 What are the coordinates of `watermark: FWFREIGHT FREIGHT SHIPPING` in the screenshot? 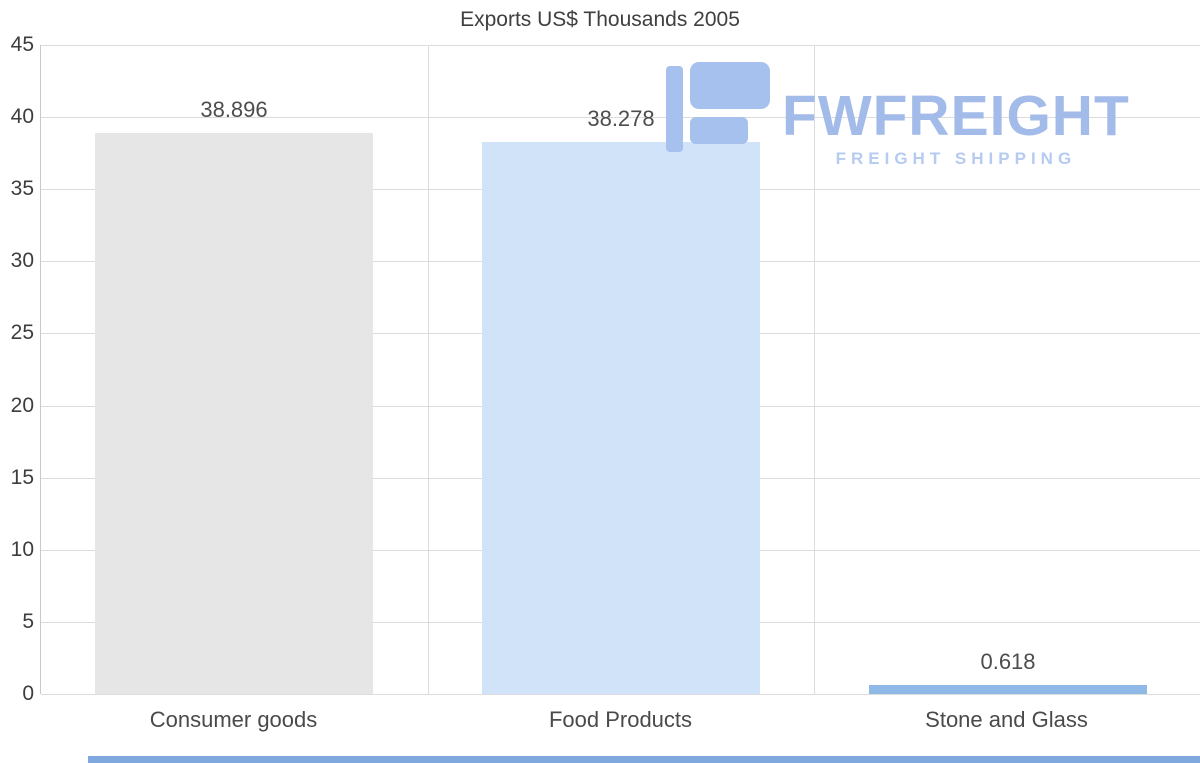 It's located at (888, 115).